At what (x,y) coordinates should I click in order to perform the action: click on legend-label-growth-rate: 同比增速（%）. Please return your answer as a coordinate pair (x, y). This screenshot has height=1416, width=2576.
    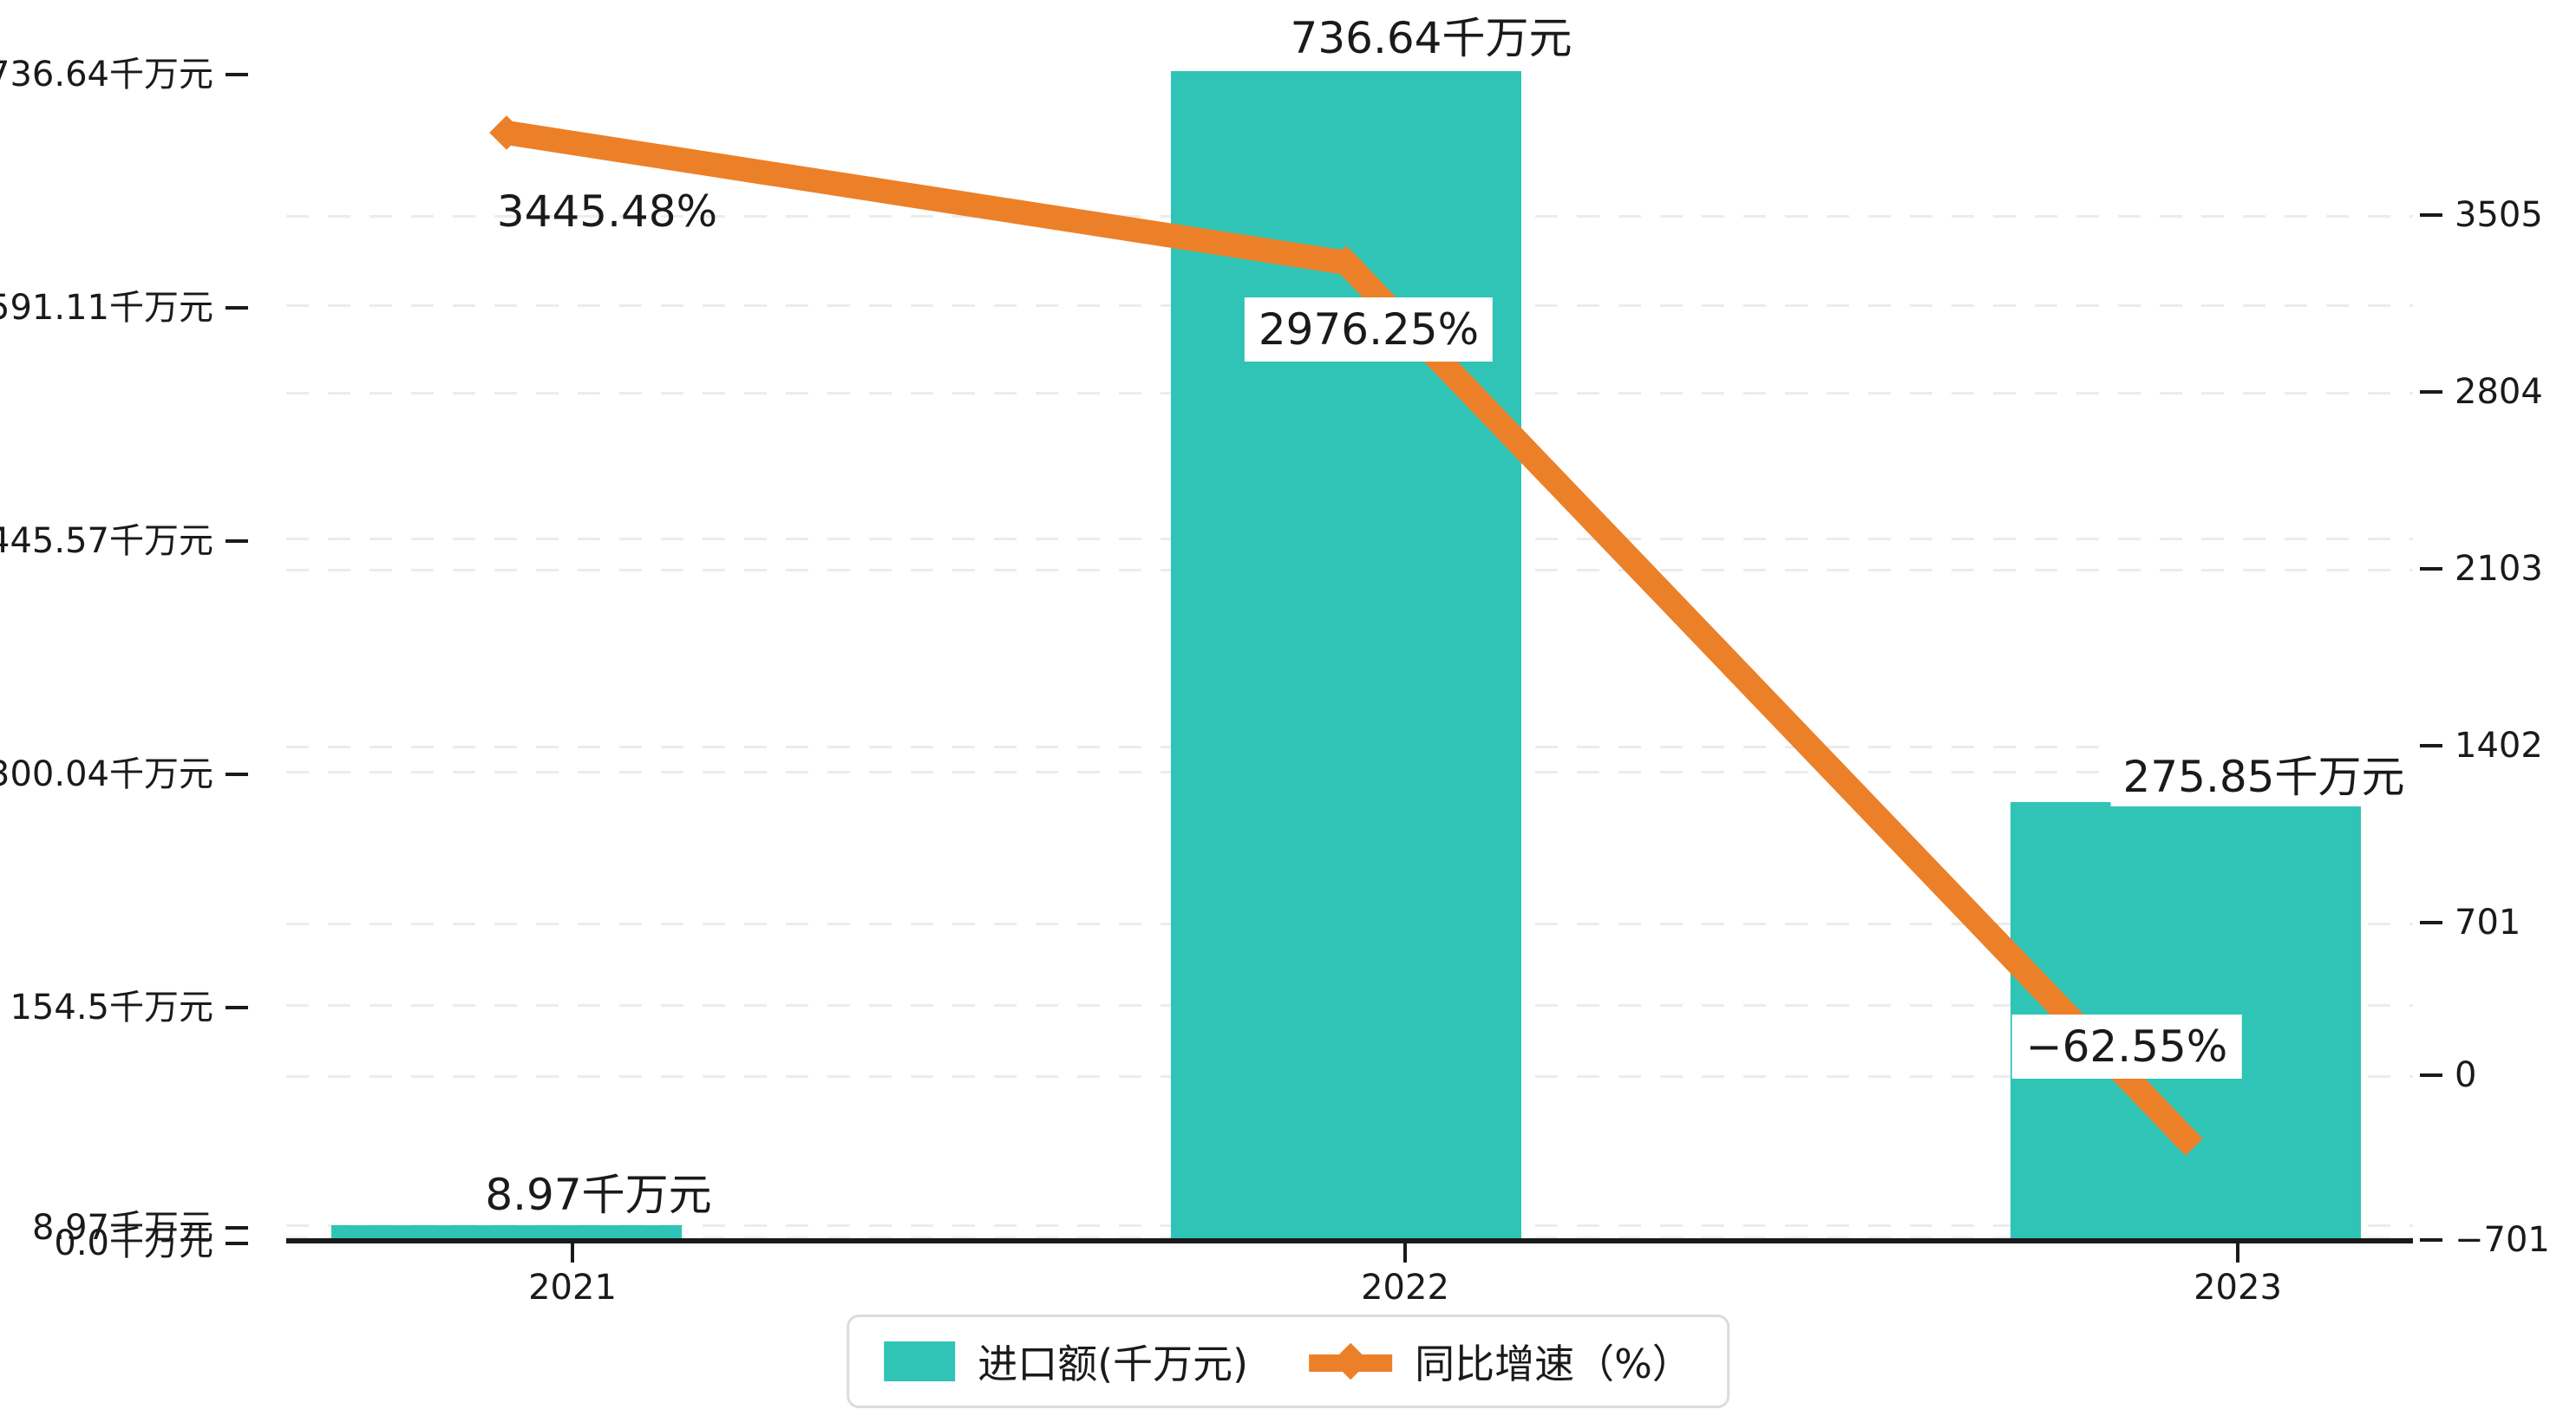
    Looking at the image, I should click on (1553, 1364).